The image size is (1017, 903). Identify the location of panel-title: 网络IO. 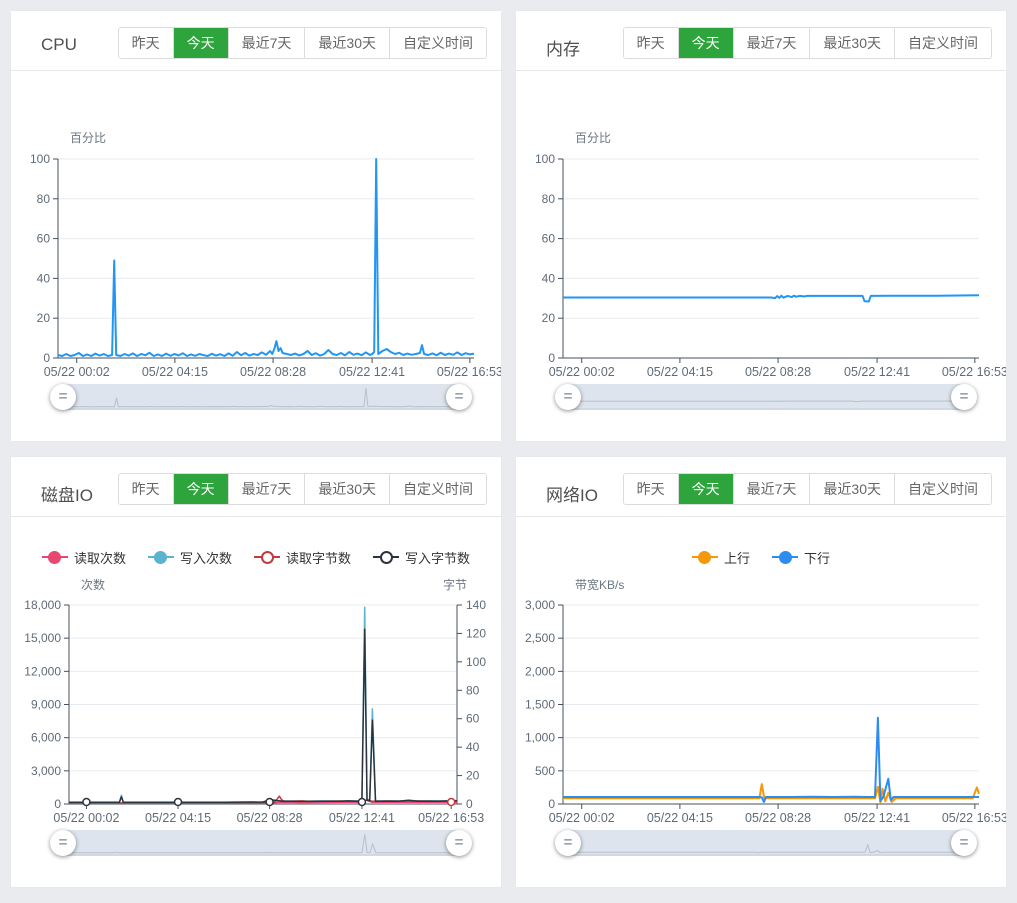
(572, 495).